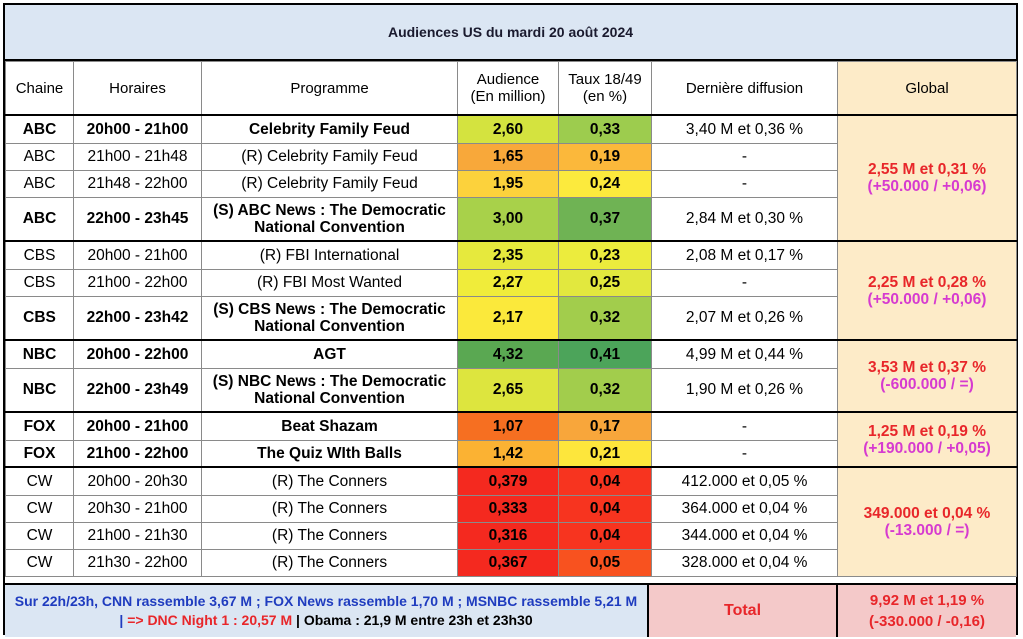 The height and width of the screenshot is (639, 1023). I want to click on cell-chaine: FOX, so click(39, 426).